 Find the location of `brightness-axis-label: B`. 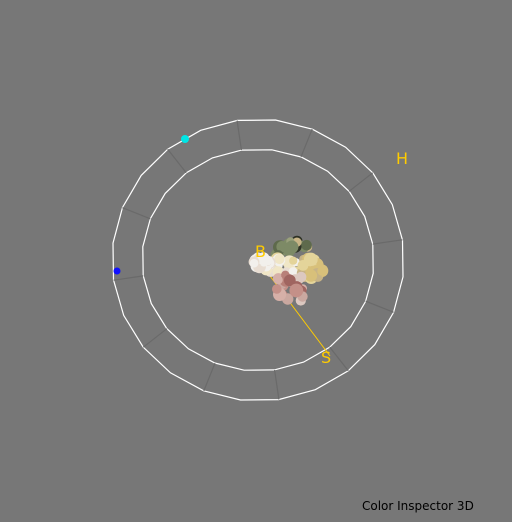

brightness-axis-label: B is located at coordinates (260, 251).